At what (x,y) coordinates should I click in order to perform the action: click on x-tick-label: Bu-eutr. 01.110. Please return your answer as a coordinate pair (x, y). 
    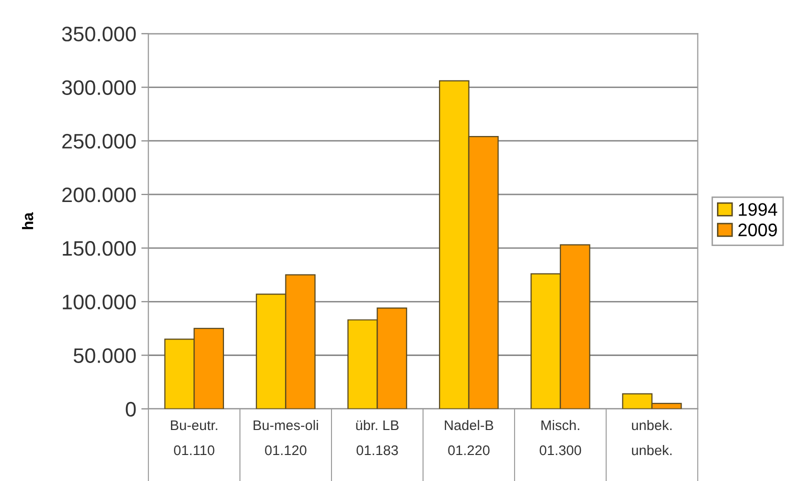
    Looking at the image, I should click on (194, 438).